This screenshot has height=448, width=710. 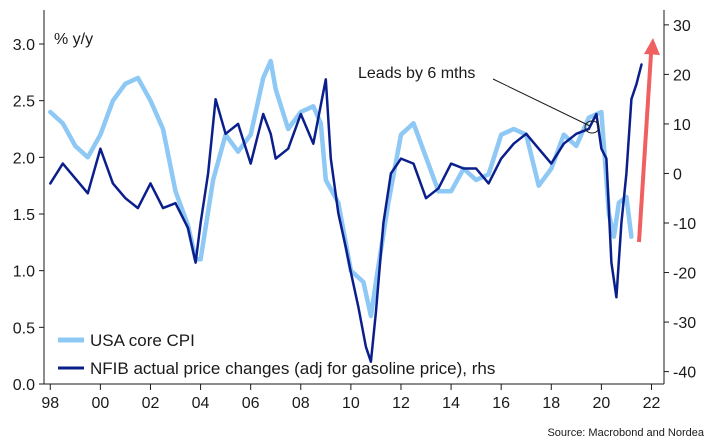 I want to click on x-tick-label: 22, so click(x=652, y=403).